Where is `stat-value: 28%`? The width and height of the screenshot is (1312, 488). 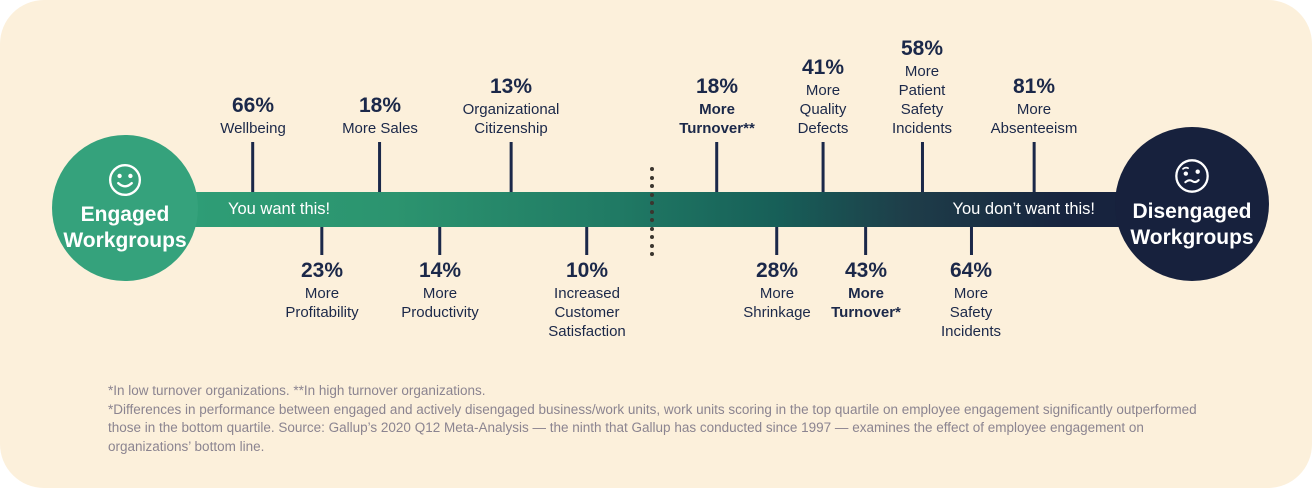 stat-value: 28% is located at coordinates (777, 270).